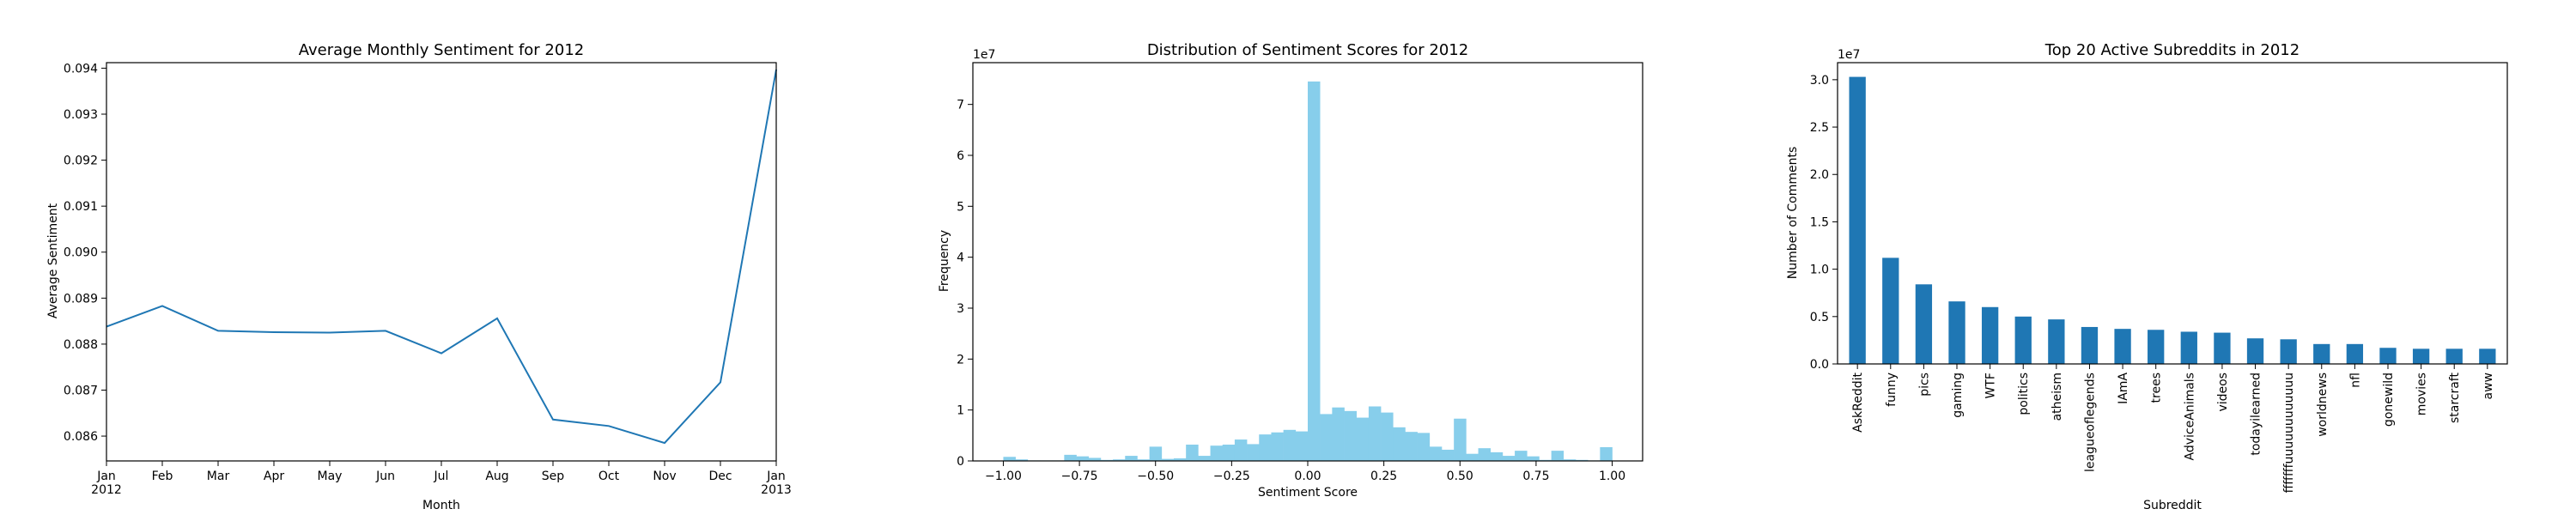 The image size is (2576, 515). What do you see at coordinates (1079, 476) in the screenshot?
I see `x-tick-label: −0.75` at bounding box center [1079, 476].